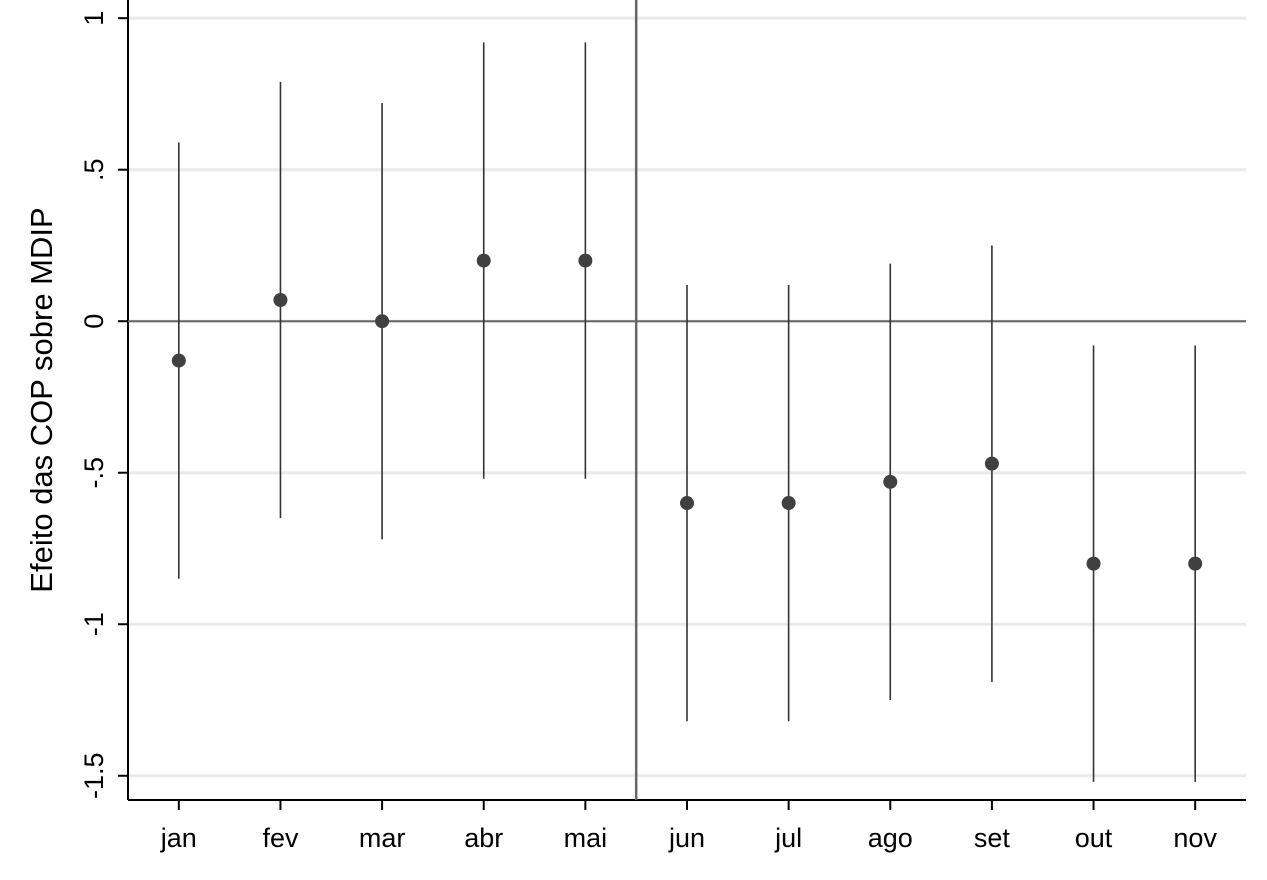 The image size is (1267, 880). Describe the element at coordinates (94, 321) in the screenshot. I see `y-tick-label: 0` at that location.